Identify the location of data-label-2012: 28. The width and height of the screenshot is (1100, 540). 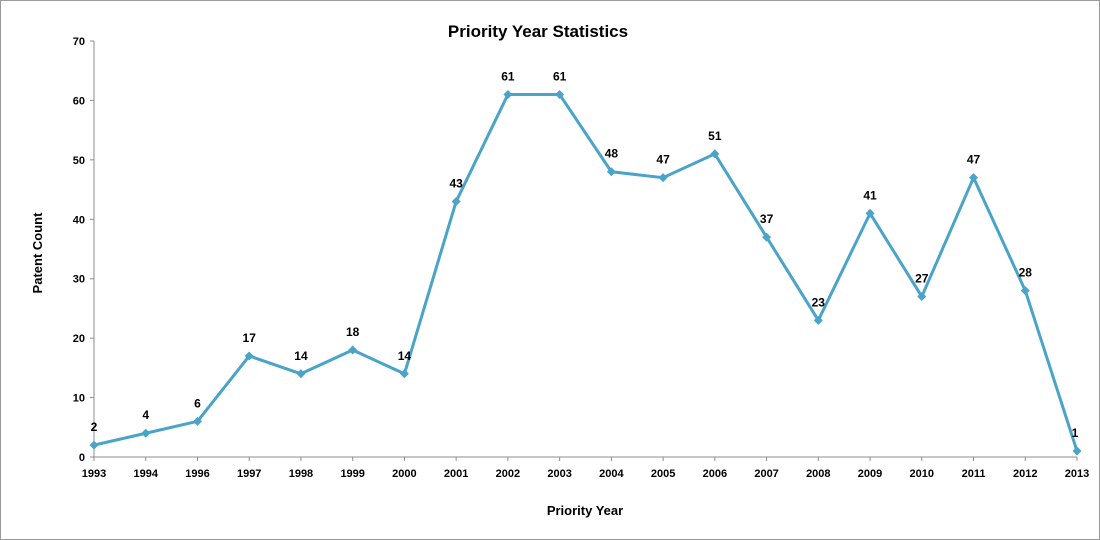
(1026, 273).